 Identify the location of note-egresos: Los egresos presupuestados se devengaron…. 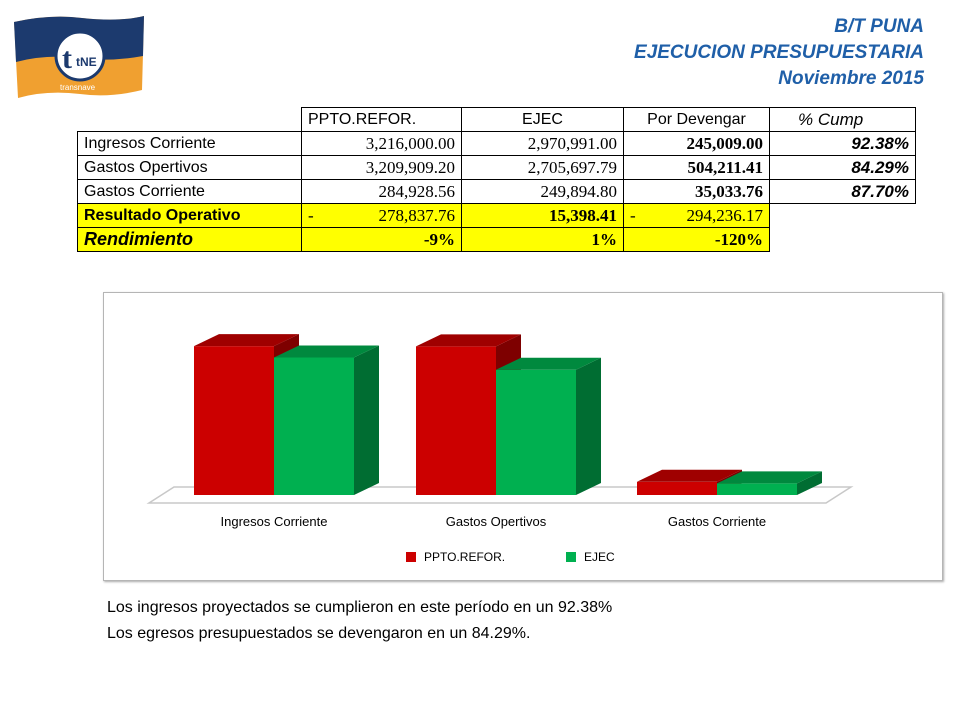
(319, 633).